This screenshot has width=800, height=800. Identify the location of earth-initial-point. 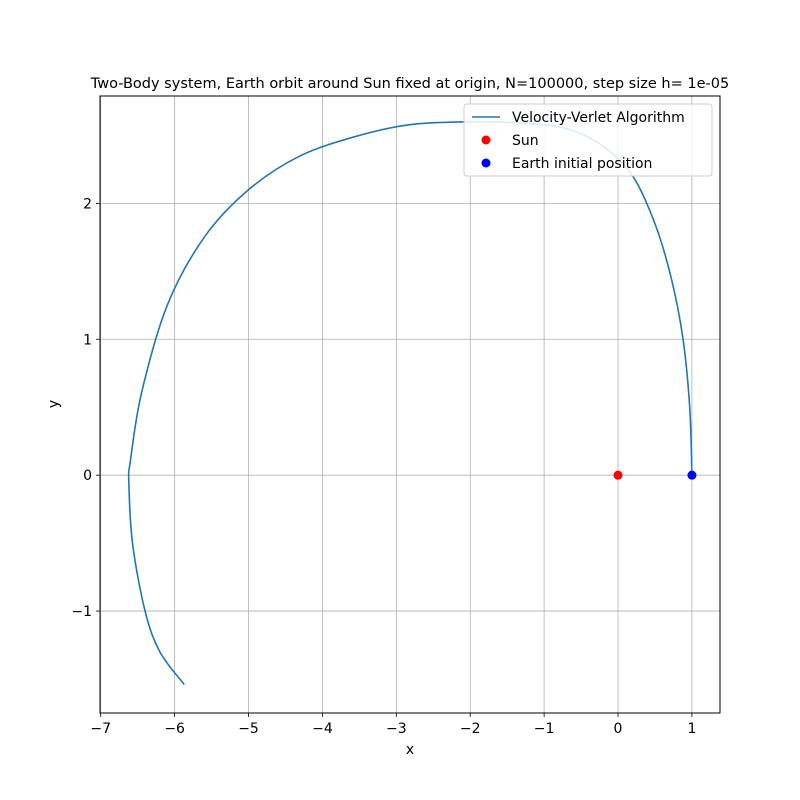
(692, 475).